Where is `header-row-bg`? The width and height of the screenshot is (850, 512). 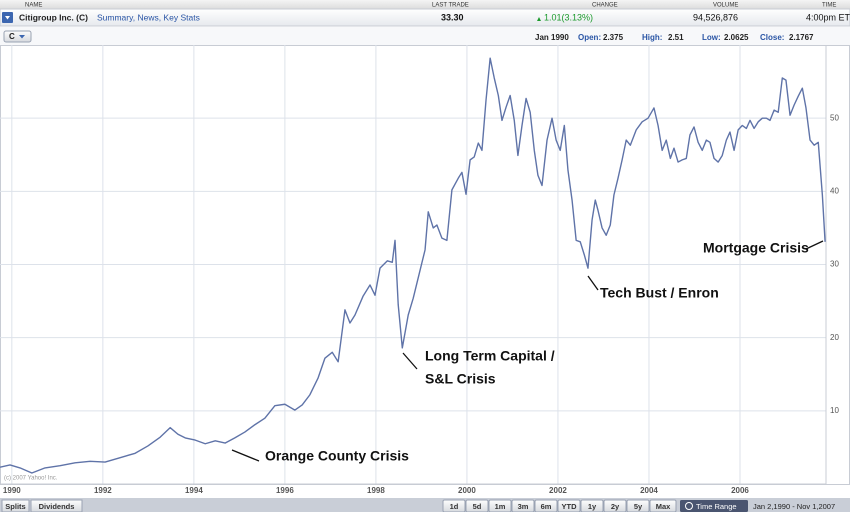
header-row-bg is located at coordinates (425, 17).